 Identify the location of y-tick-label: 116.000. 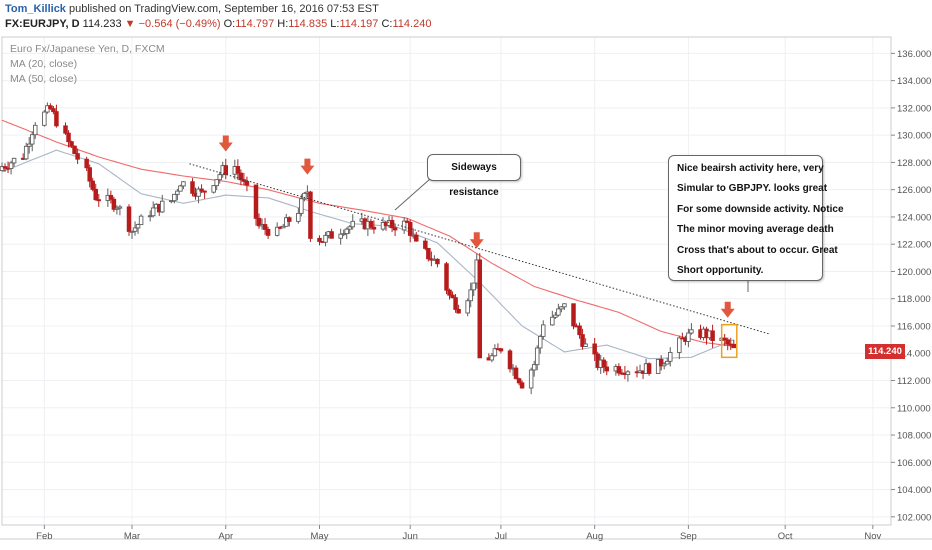
(914, 326).